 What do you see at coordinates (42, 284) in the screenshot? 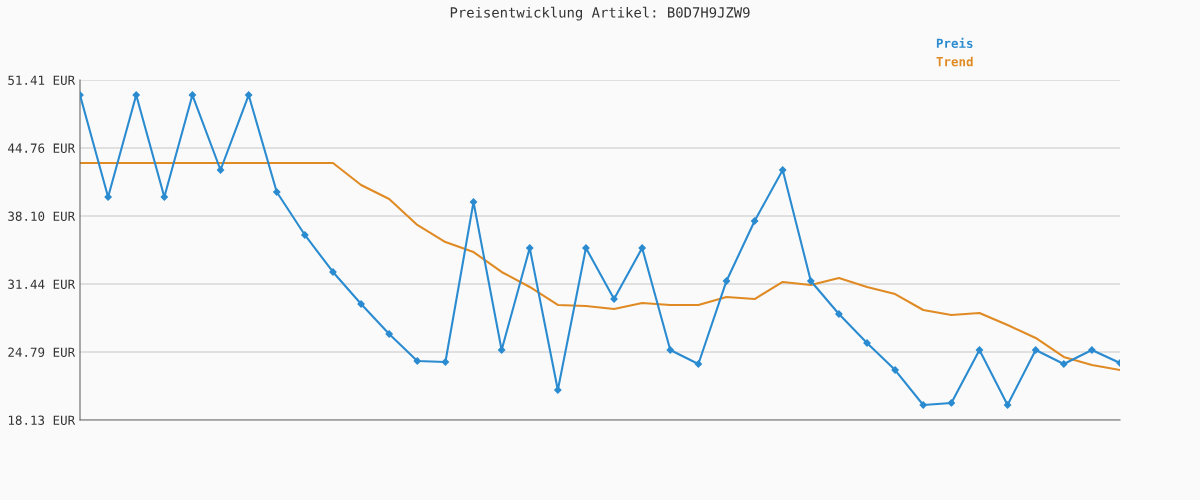
I see `y-tick-label: 31.44 EUR` at bounding box center [42, 284].